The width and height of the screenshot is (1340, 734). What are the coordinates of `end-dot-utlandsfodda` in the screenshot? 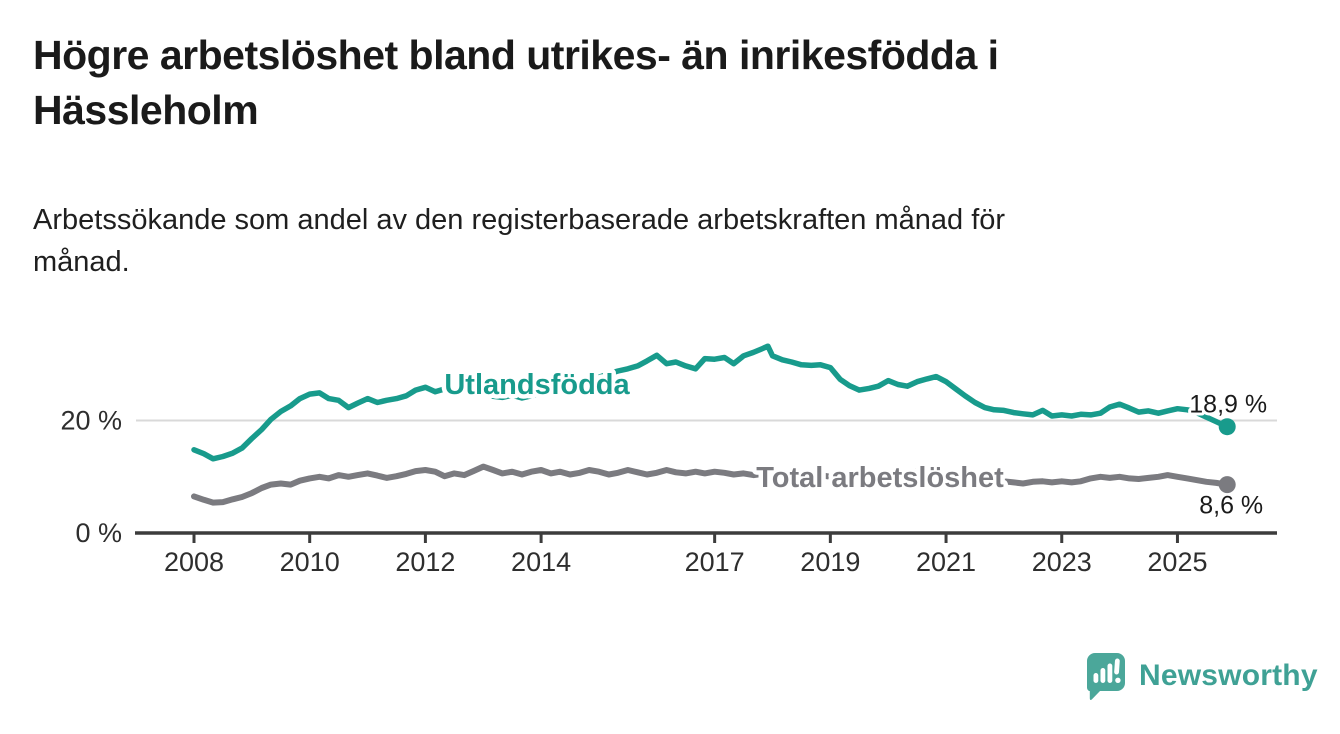 It's located at (1227, 427).